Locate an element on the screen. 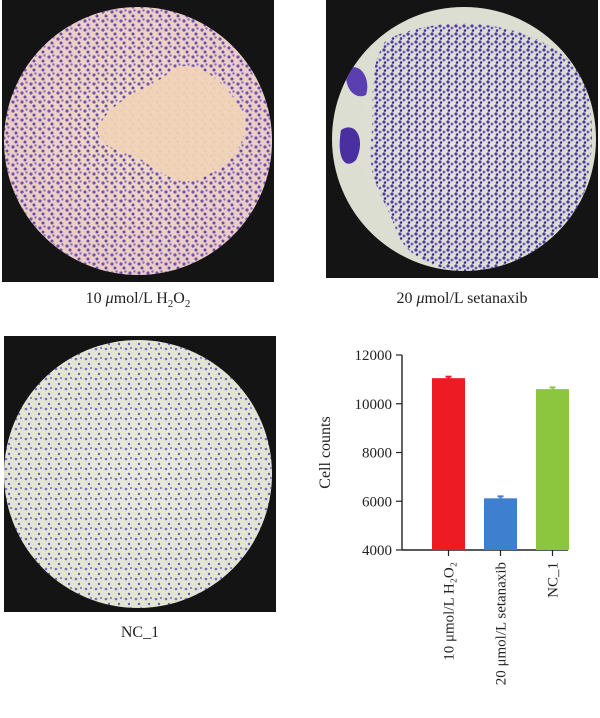 The image size is (600, 718). caption-setanaxib: 20 μmol/L setanaxib is located at coordinates (462, 299).